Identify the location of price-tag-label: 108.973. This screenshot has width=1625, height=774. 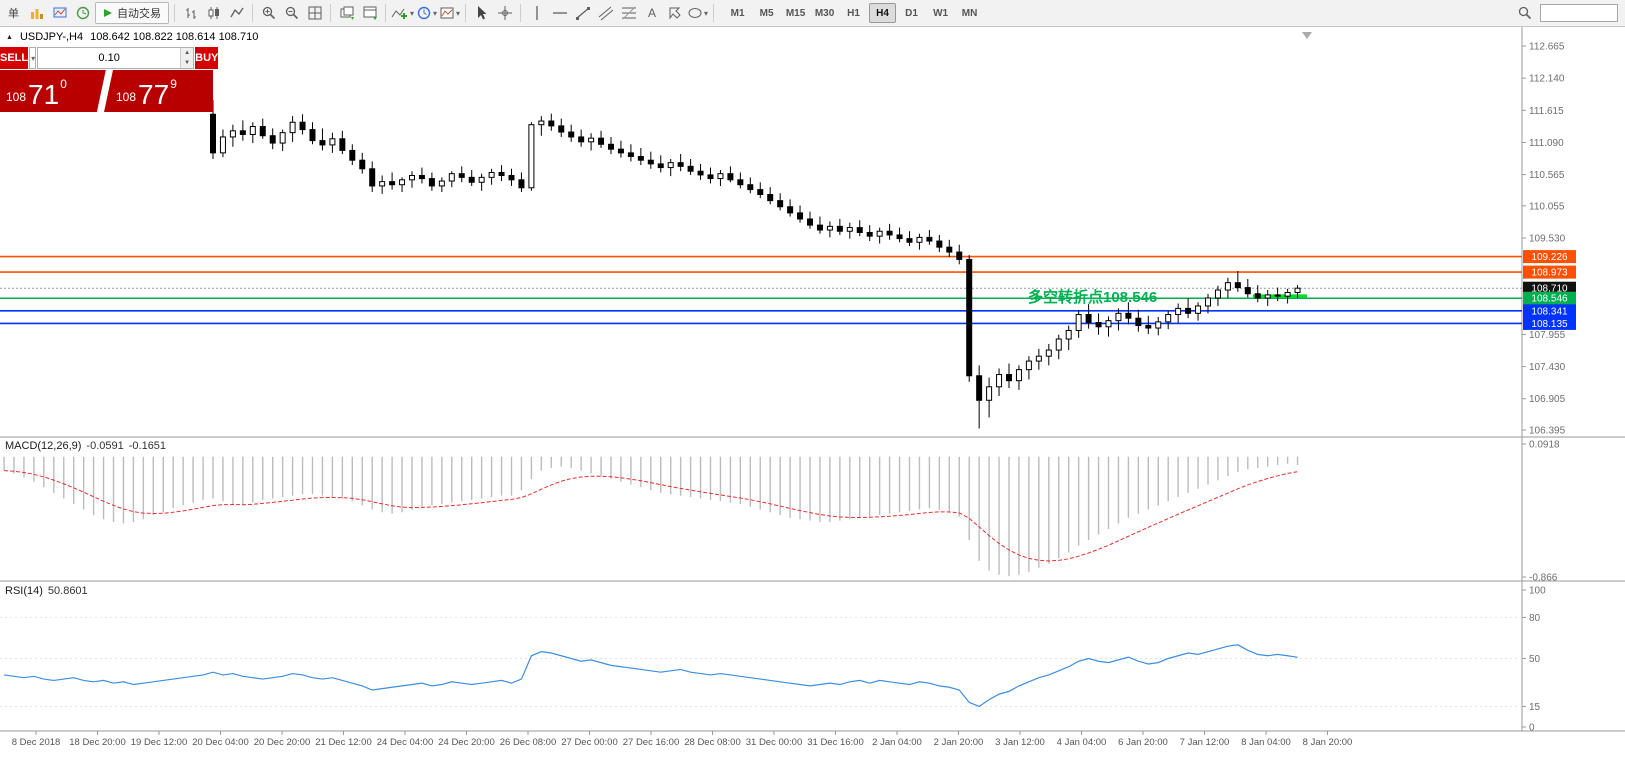
(1549, 273).